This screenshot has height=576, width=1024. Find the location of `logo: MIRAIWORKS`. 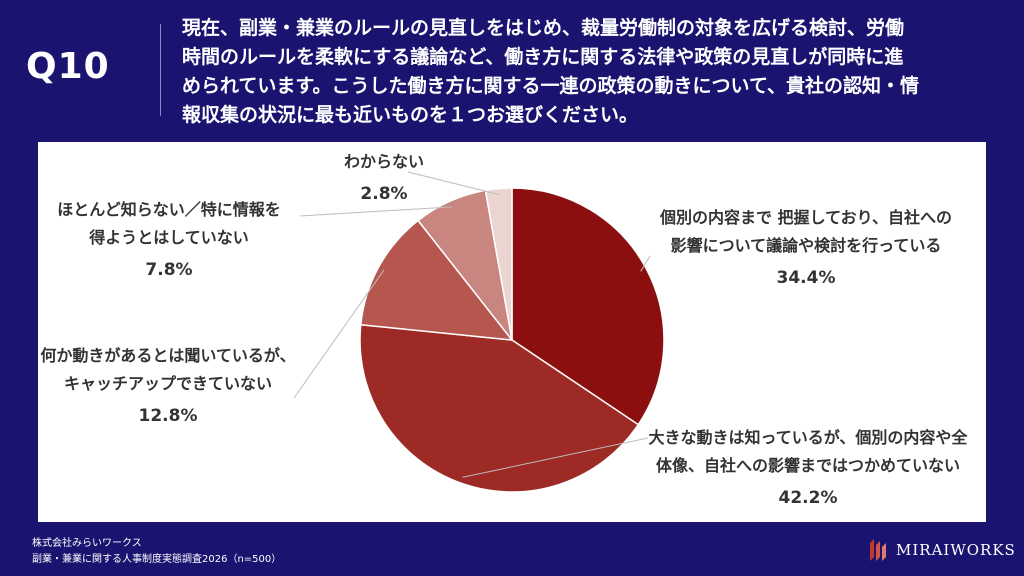

logo: MIRAIWORKS is located at coordinates (942, 550).